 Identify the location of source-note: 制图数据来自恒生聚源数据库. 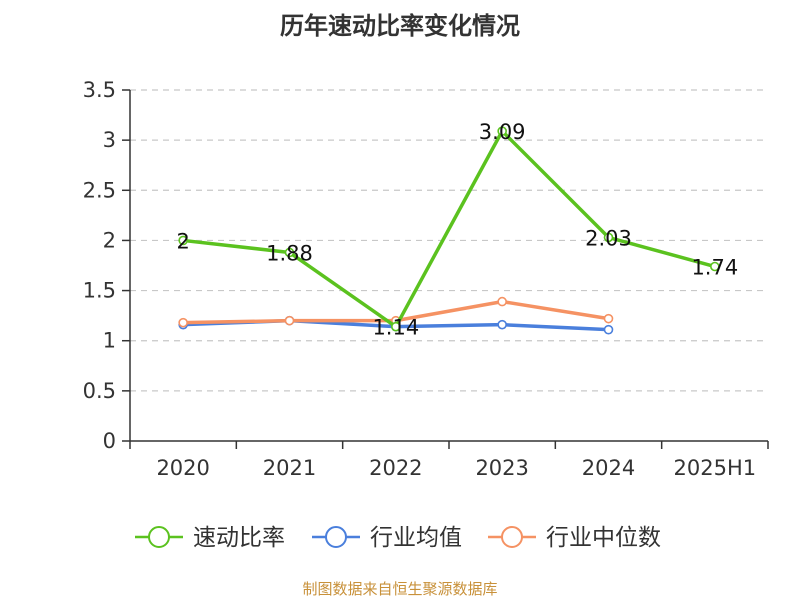
(400, 589).